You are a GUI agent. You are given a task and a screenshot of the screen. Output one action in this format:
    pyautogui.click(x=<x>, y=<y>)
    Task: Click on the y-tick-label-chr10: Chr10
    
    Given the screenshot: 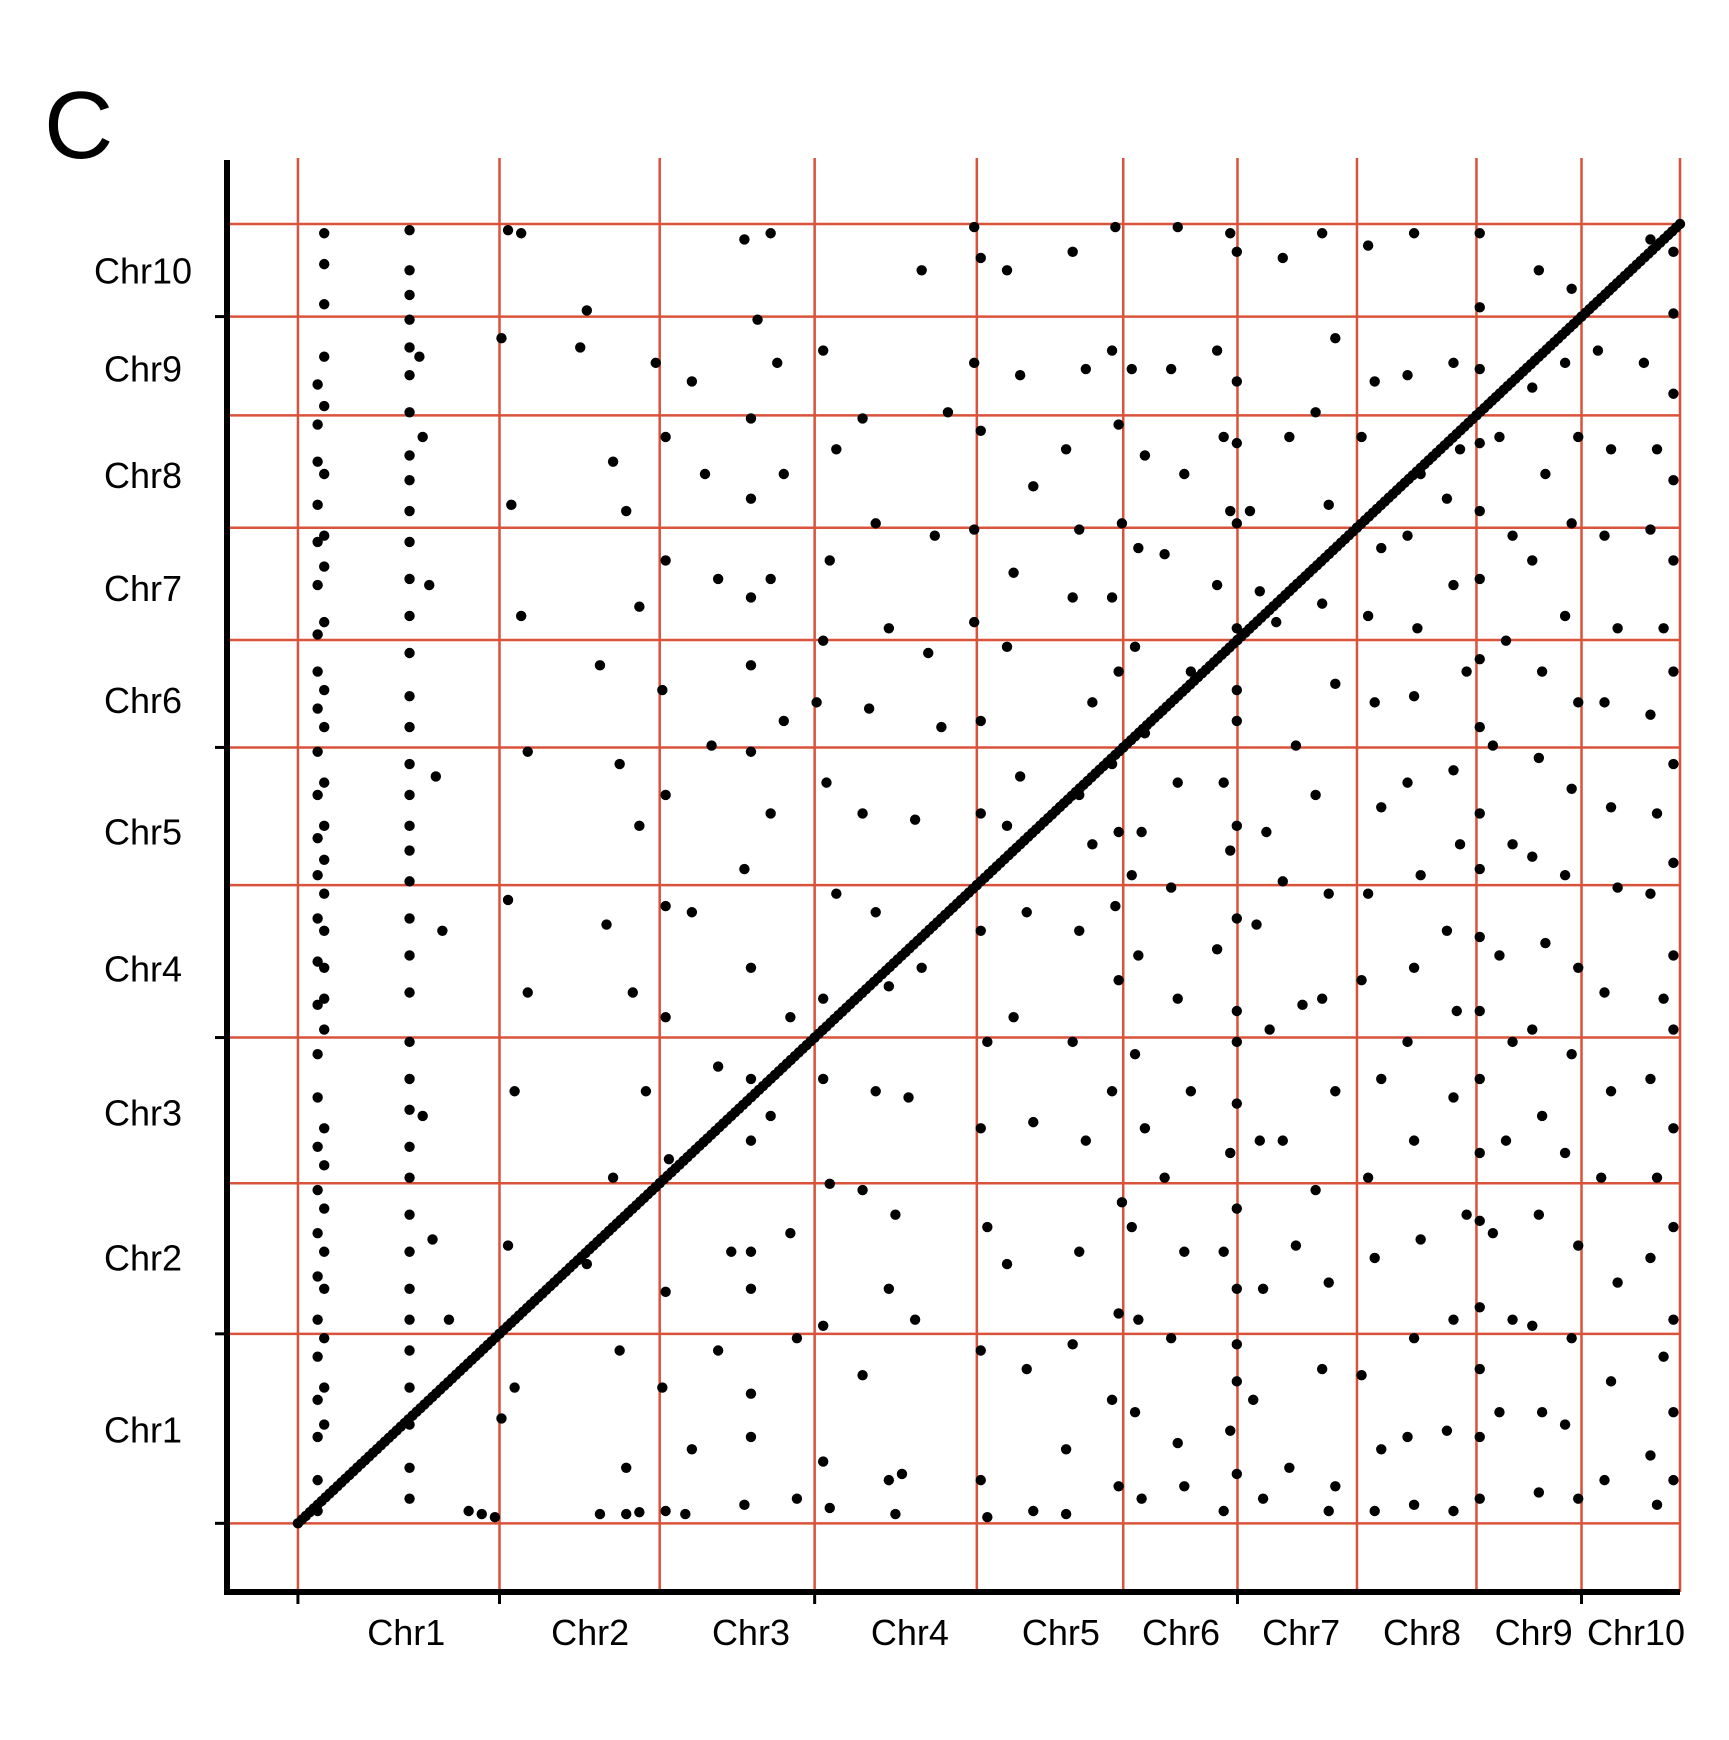 What is the action you would take?
    pyautogui.click(x=143, y=271)
    